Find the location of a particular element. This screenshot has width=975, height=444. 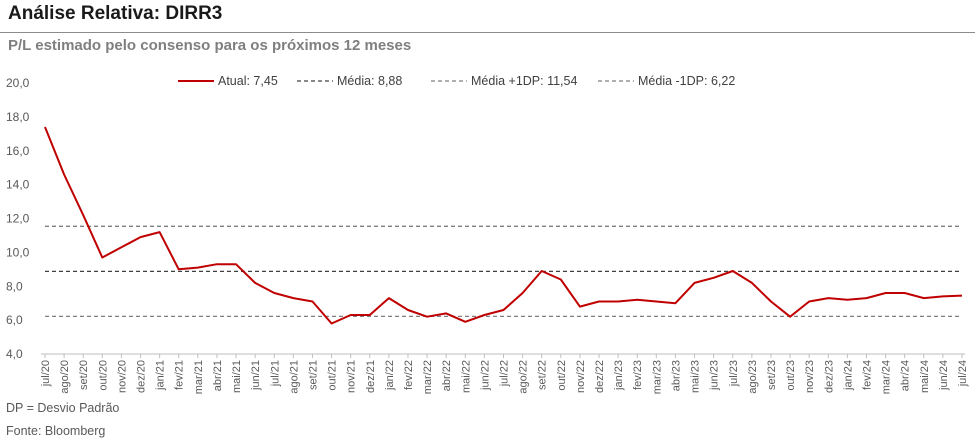

x-tick-label: abr/24 is located at coordinates (906, 375).